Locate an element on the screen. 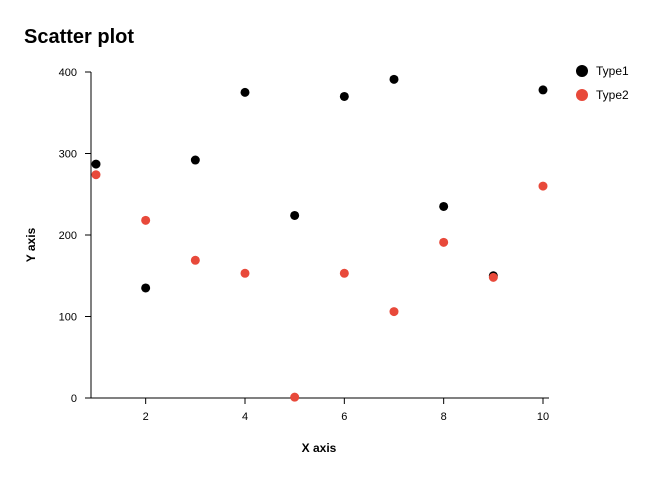 Image resolution: width=654 pixels, height=480 pixels. legend-label-type2: Type2 is located at coordinates (612, 95).